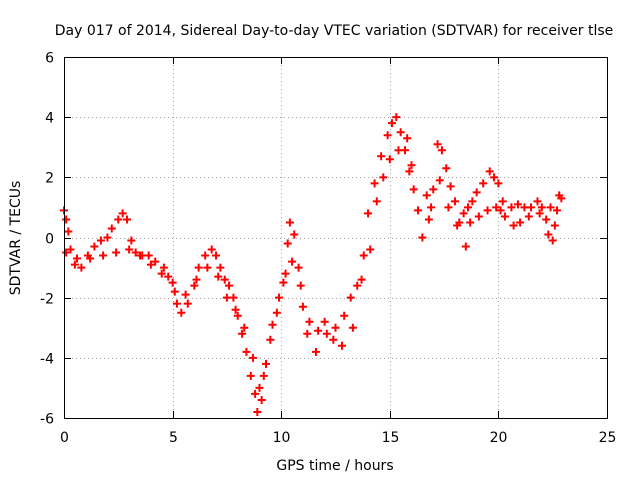 The height and width of the screenshot is (480, 640). Describe the element at coordinates (47, 420) in the screenshot. I see `y-tick-label: -6` at that location.